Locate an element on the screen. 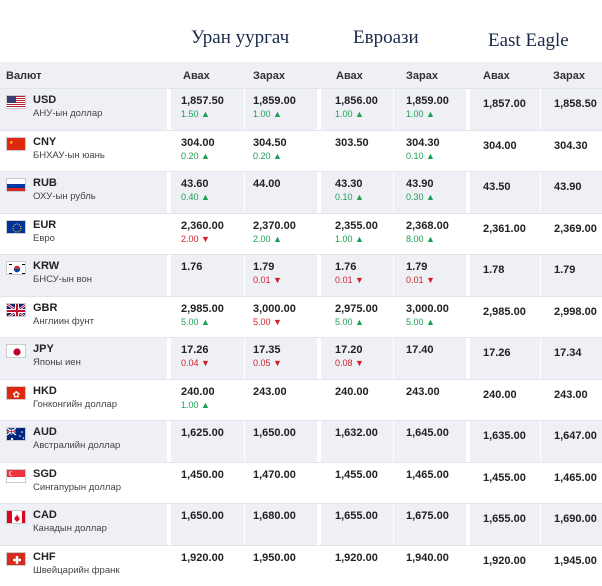 This screenshot has height=586, width=602. euroazi-buy-rate: 43.30 is located at coordinates (349, 184).